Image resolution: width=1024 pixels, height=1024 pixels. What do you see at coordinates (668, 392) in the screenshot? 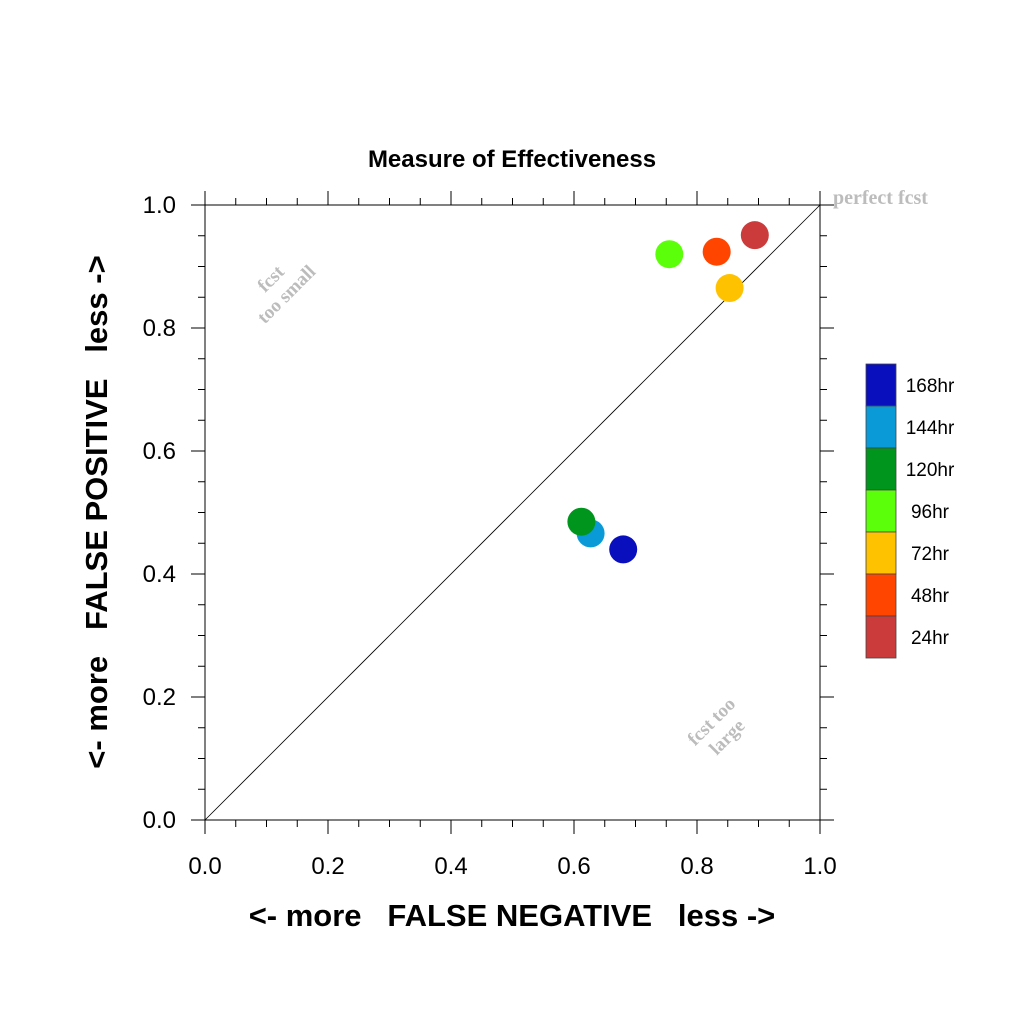
I see `data-points` at bounding box center [668, 392].